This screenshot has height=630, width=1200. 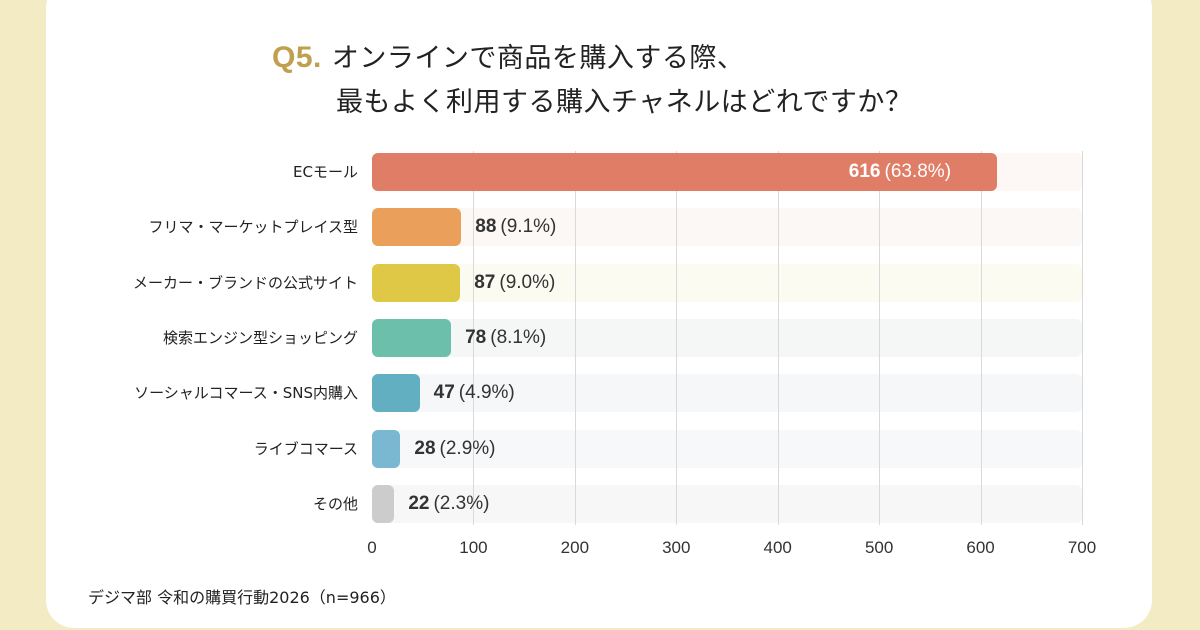 I want to click on title-line-2: 最もよく利用する購入チャネルはどれですか？, so click(x=624, y=102).